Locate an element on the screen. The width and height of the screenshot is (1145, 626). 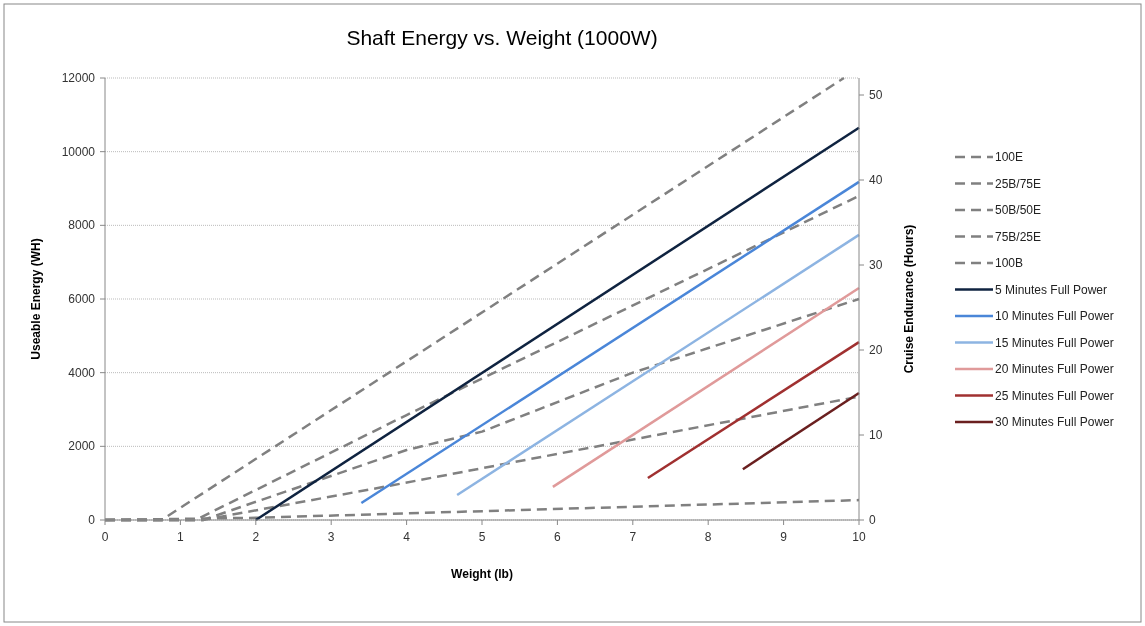
y2-tick-label: 10 is located at coordinates (876, 435).